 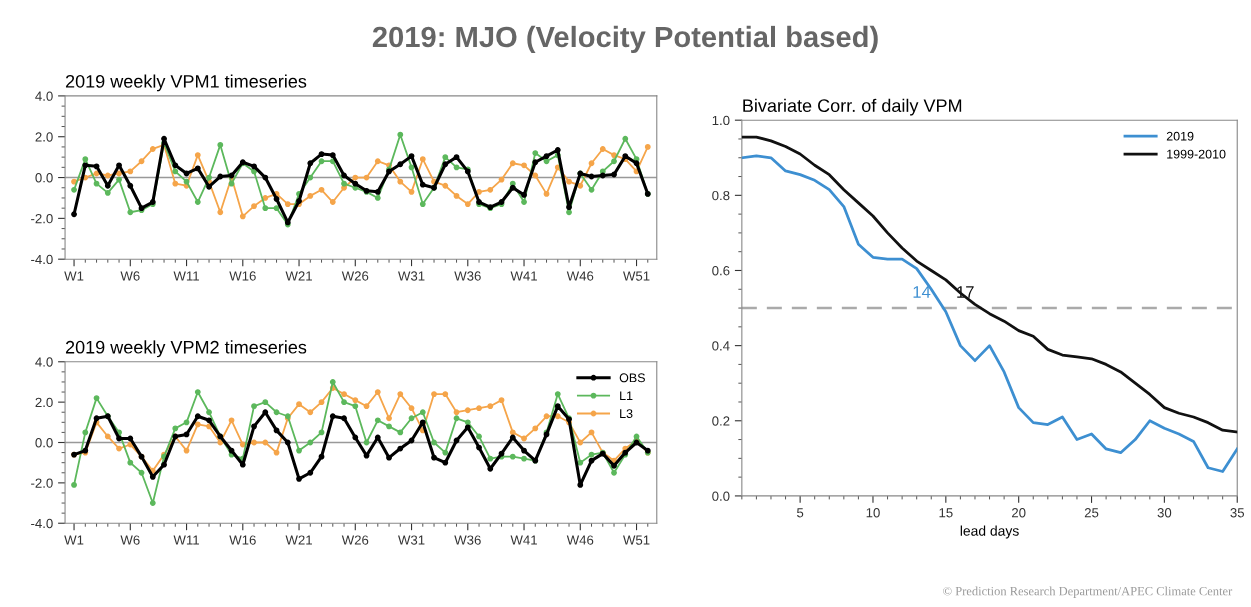 What do you see at coordinates (852, 107) in the screenshot?
I see `chart-title: Bivariate Corr. of daily VPM` at bounding box center [852, 107].